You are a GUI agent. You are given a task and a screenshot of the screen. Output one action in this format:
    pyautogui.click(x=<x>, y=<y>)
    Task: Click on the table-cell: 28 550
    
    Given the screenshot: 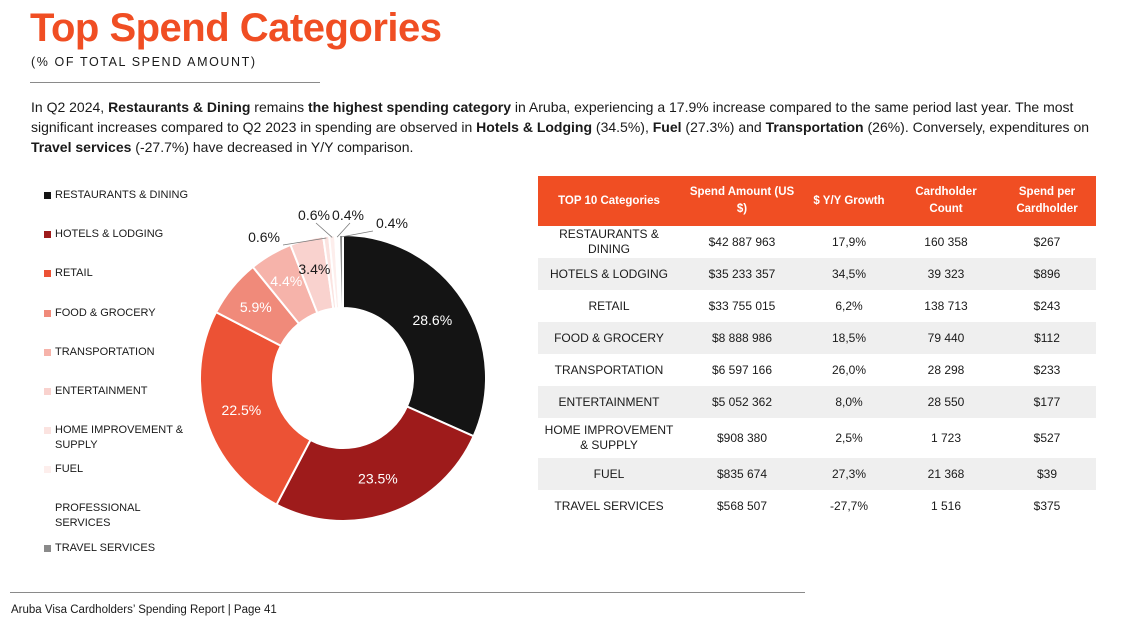 What is the action you would take?
    pyautogui.click(x=946, y=402)
    